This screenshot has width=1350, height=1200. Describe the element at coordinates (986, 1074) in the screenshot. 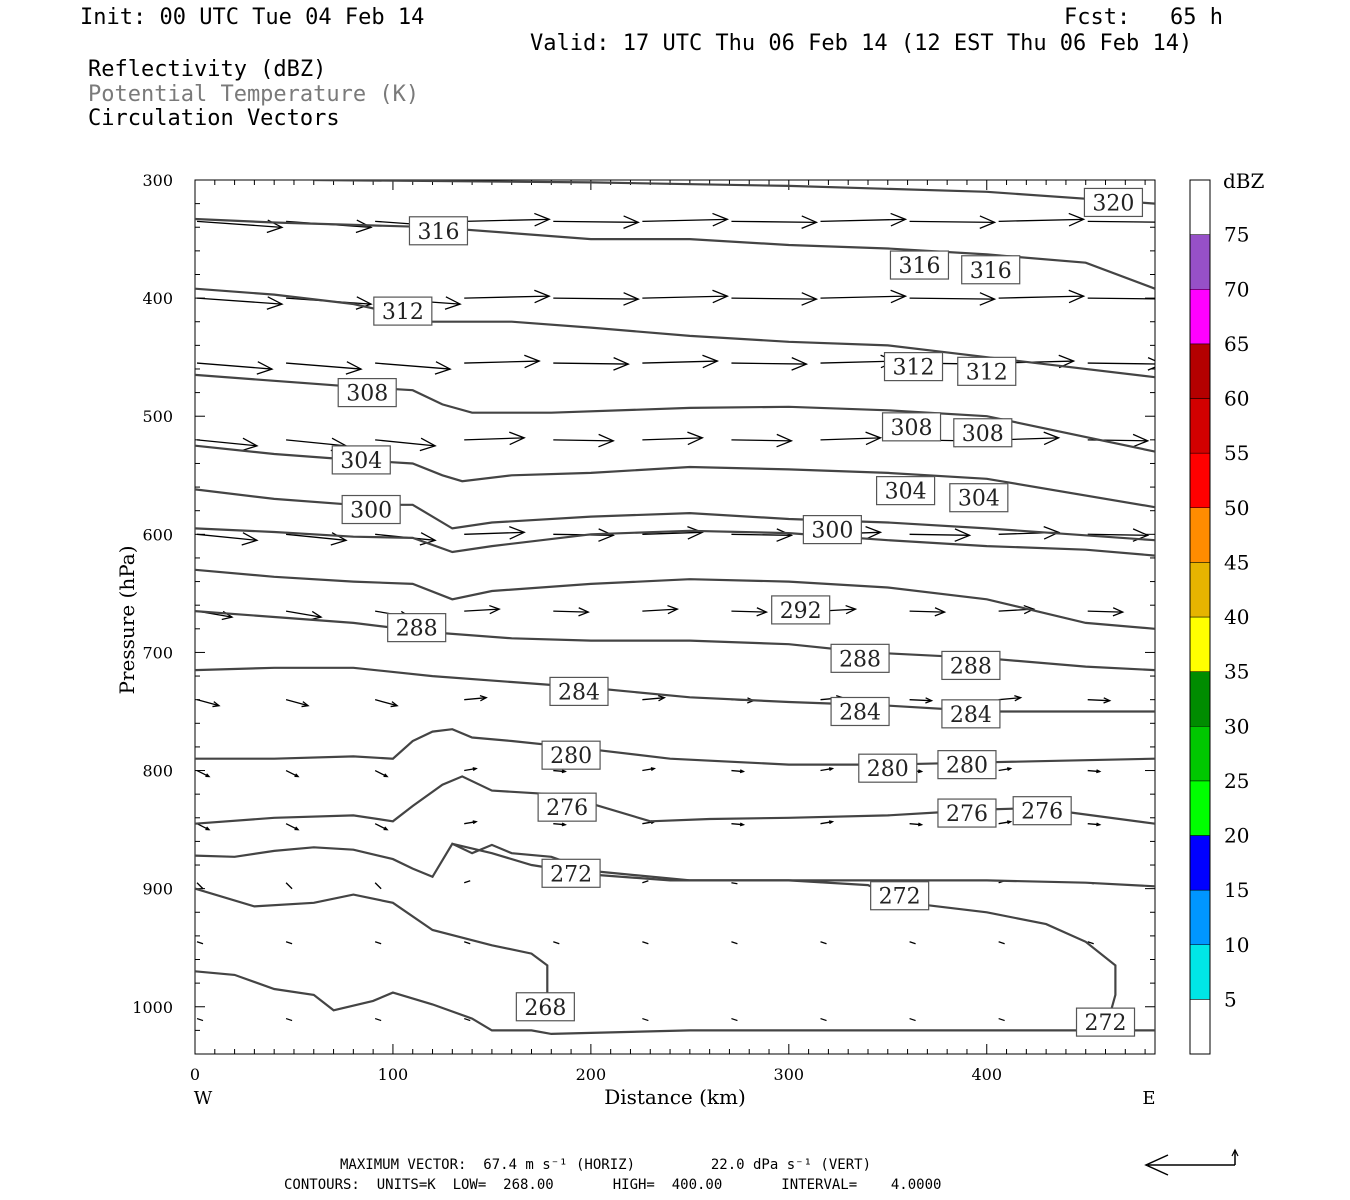

I see `x-tick-label: 400` at that location.